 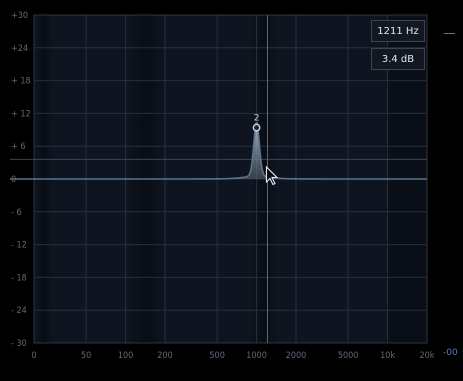 I want to click on mouse-pointer-icon, so click(x=272, y=175).